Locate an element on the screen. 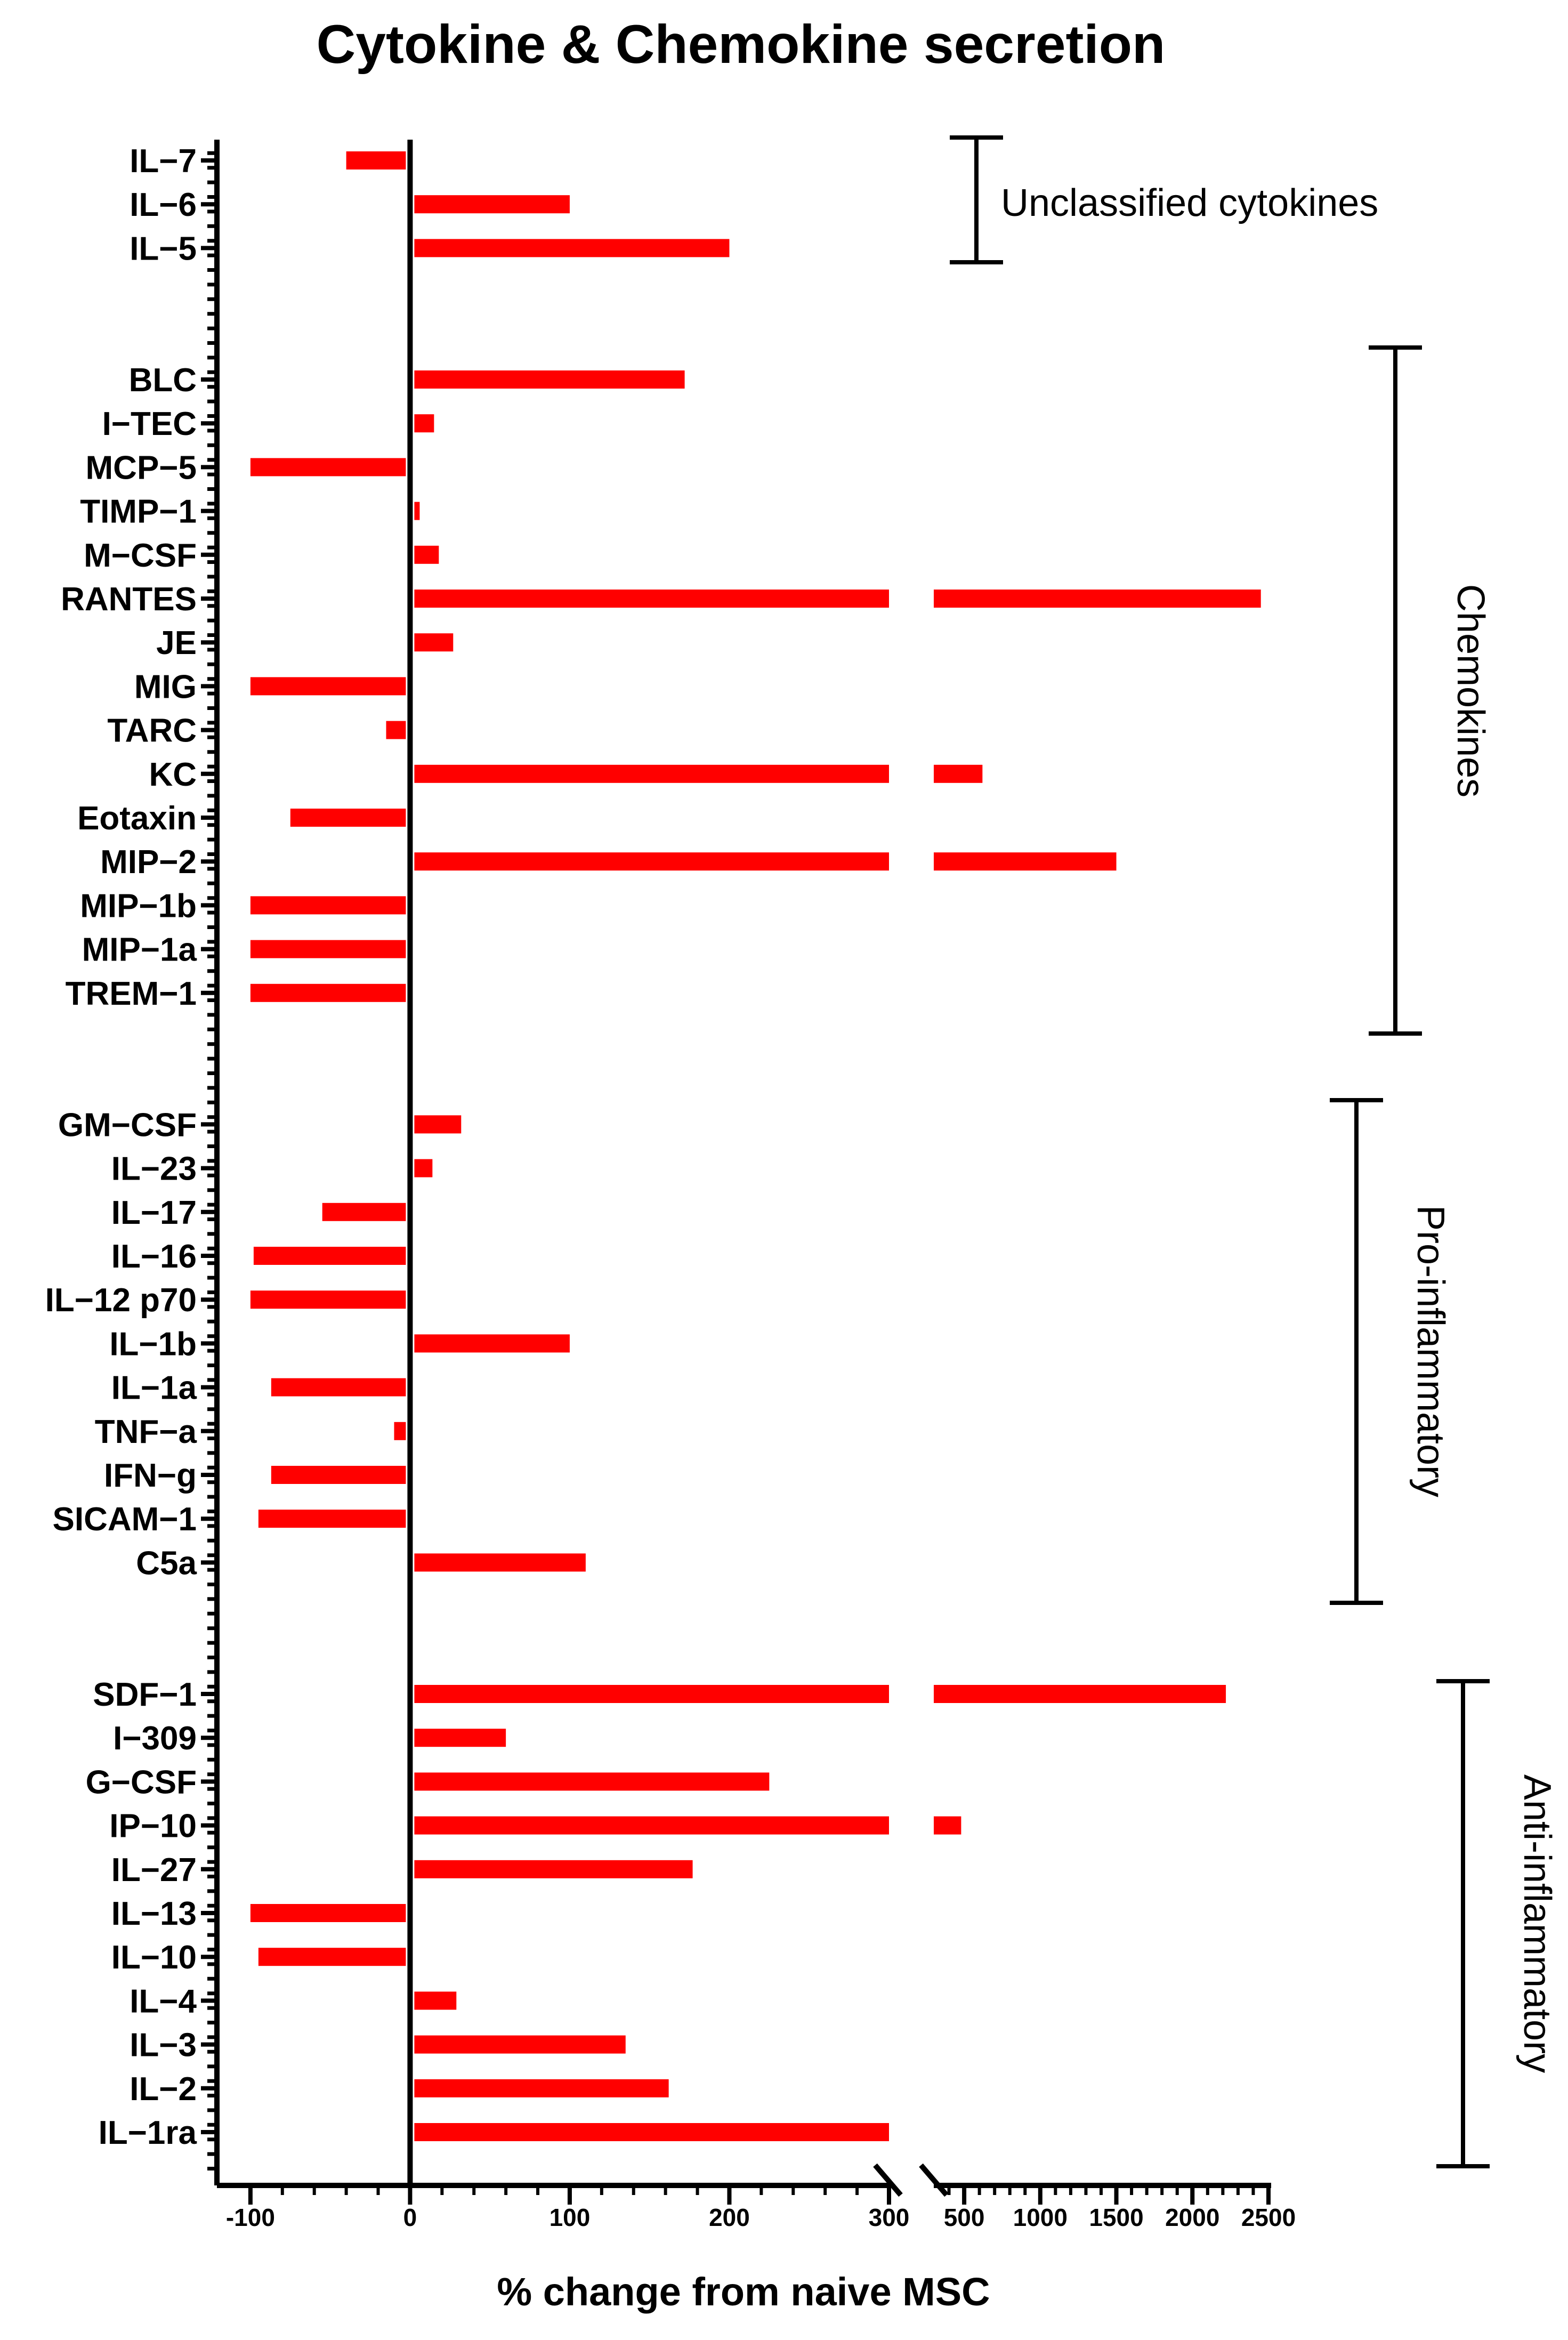  category-label: IL−6 is located at coordinates (163, 205).